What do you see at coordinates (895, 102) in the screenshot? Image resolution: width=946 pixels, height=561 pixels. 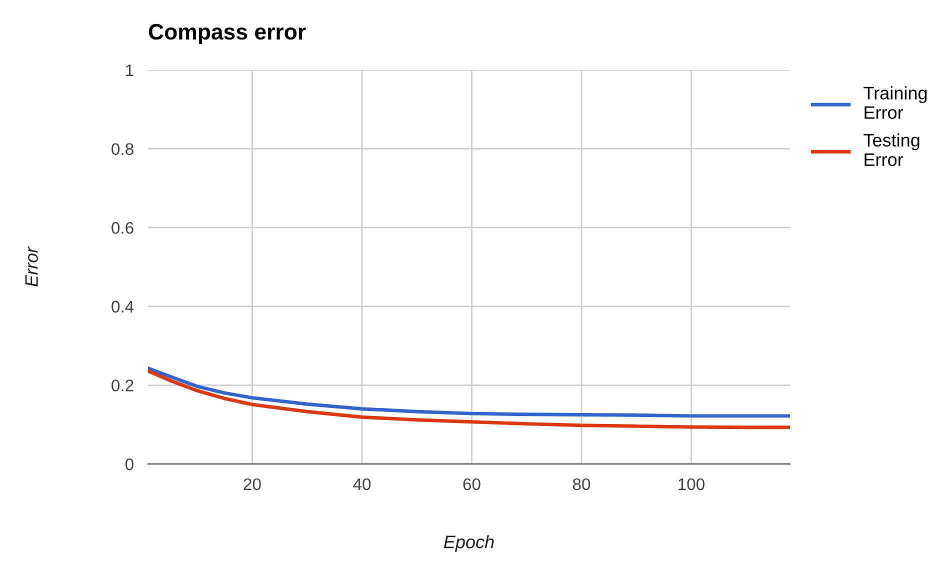 I see `legend-label: Training Error` at bounding box center [895, 102].